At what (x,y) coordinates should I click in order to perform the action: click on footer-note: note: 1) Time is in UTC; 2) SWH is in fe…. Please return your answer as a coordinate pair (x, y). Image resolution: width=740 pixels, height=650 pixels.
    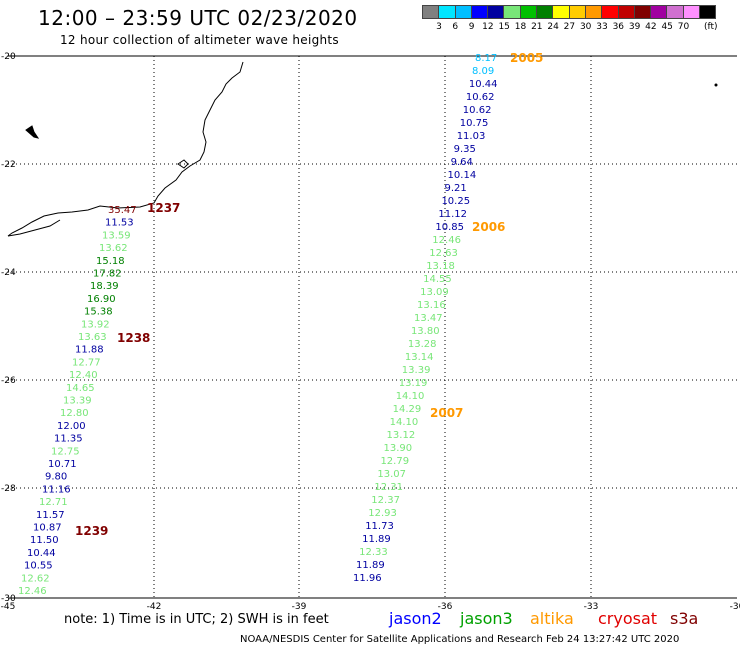
    Looking at the image, I should click on (196, 619).